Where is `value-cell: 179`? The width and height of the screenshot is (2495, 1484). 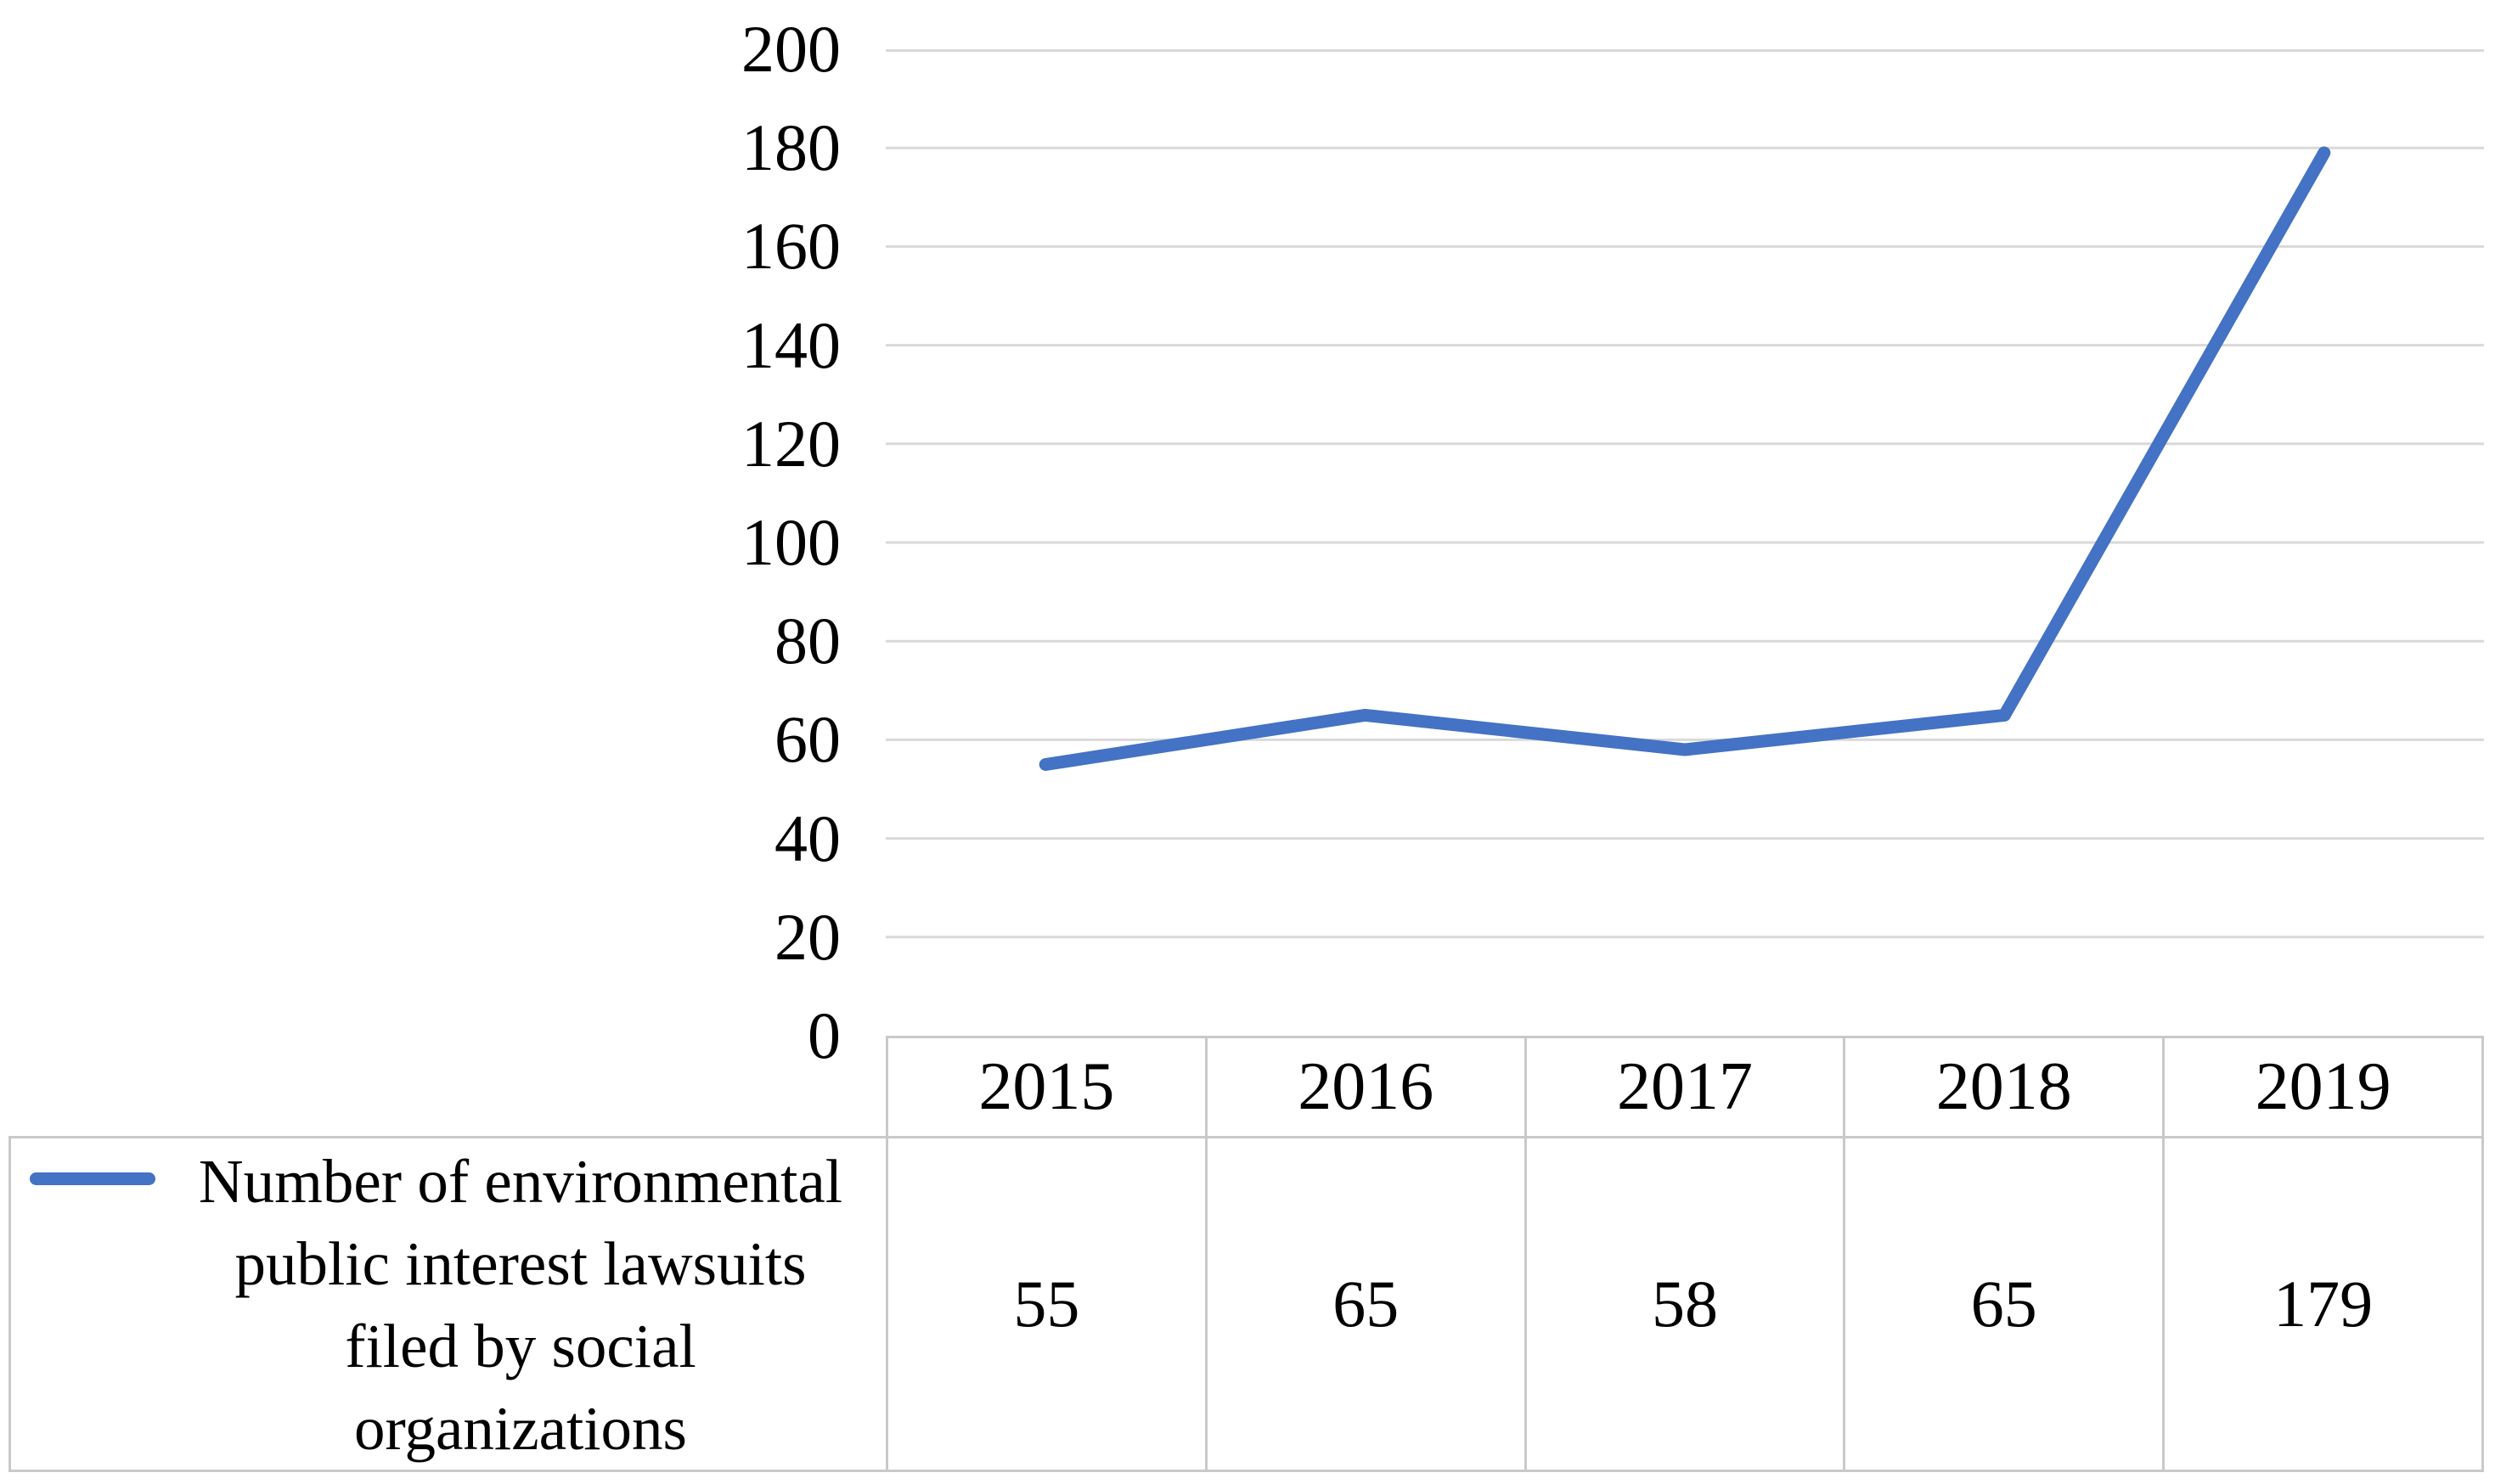
value-cell: 179 is located at coordinates (2321, 1304).